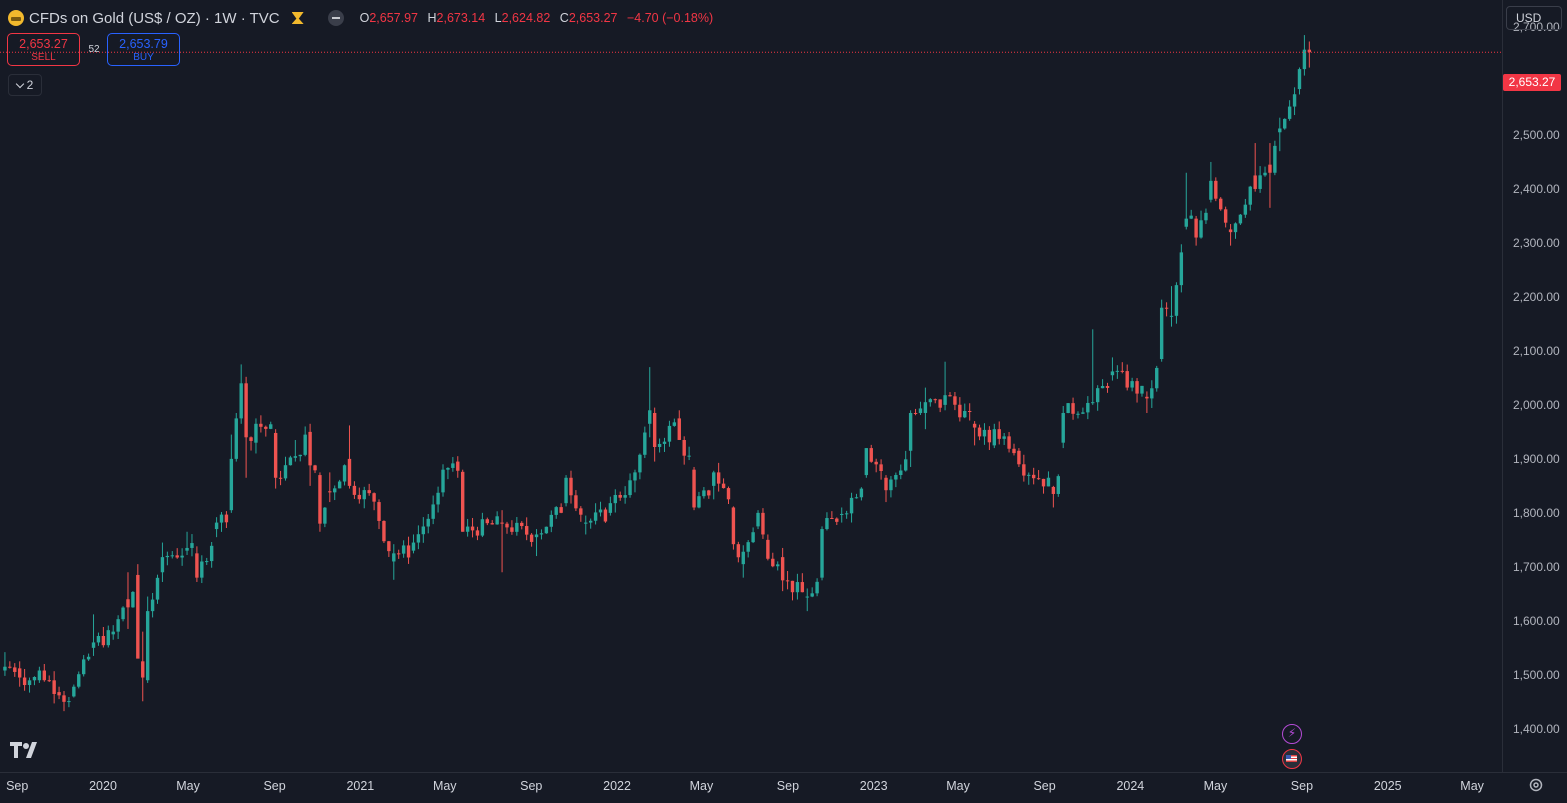 Image resolution: width=1567 pixels, height=803 pixels. What do you see at coordinates (1532, 82) in the screenshot?
I see `last-price-label: 2,653.27` at bounding box center [1532, 82].